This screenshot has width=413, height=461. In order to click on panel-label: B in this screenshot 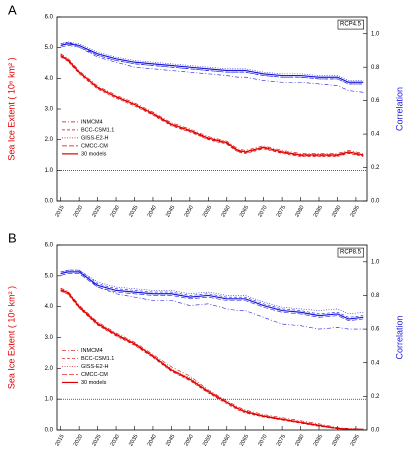, I will do `click(12, 237)`.